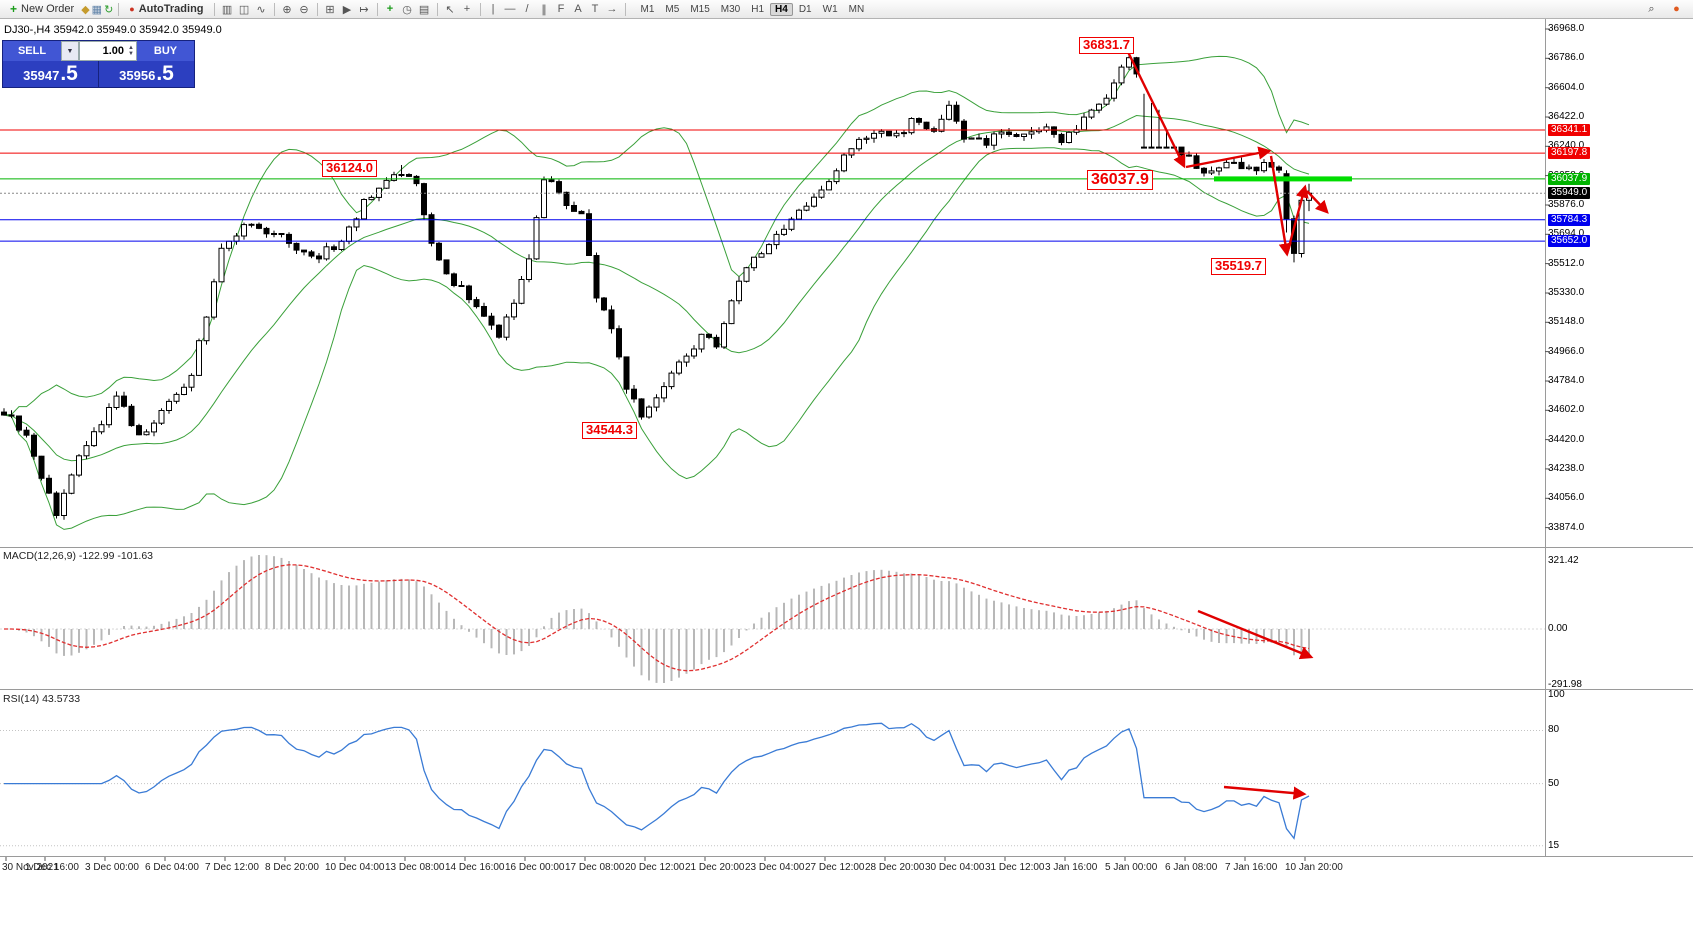  I want to click on price-axis-label: 34056.0, so click(1566, 497).